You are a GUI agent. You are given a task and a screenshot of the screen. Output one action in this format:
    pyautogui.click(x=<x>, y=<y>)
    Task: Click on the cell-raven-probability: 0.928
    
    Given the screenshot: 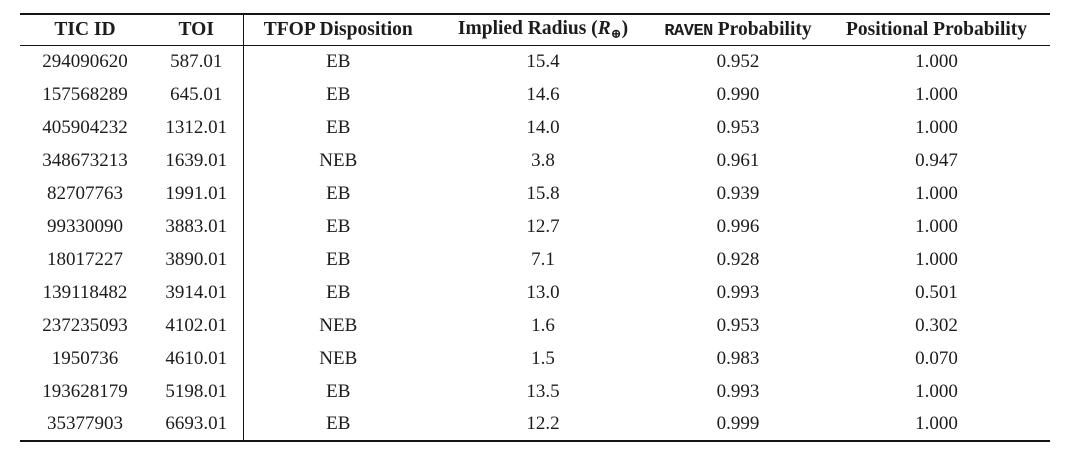 What is the action you would take?
    pyautogui.click(x=738, y=259)
    